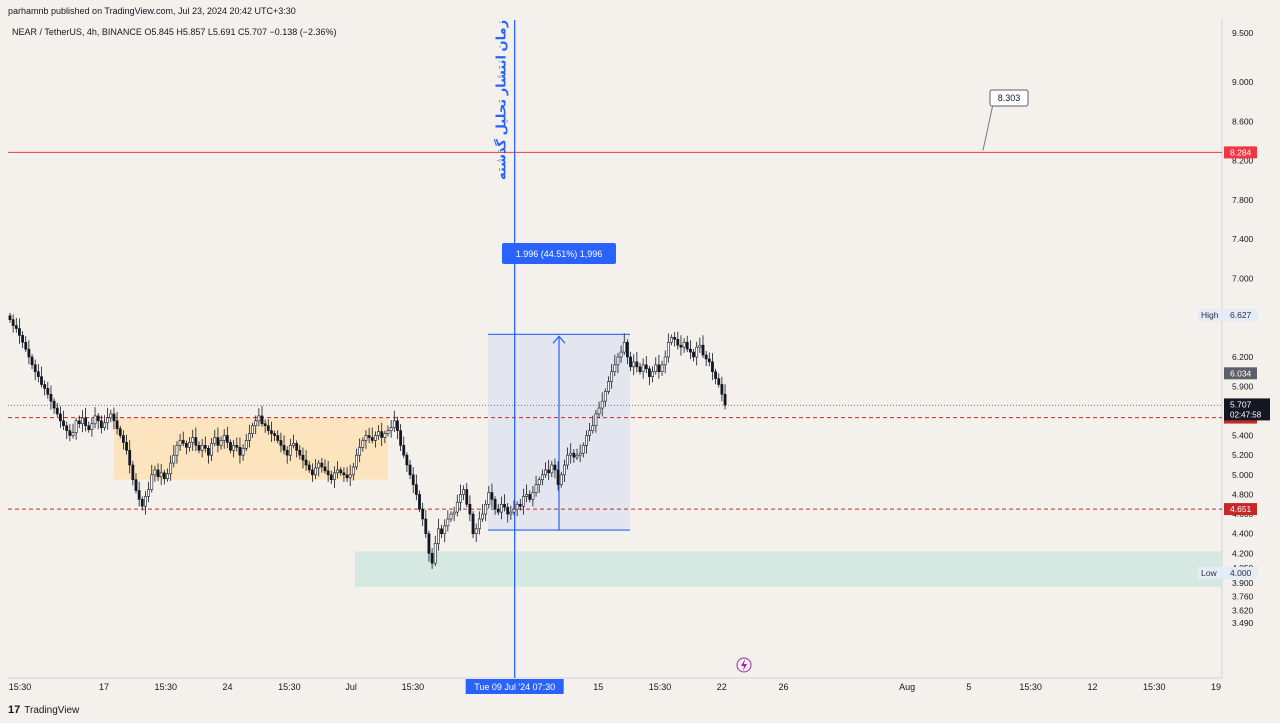 The image size is (1280, 723). I want to click on x-tick-label: 5, so click(968, 687).